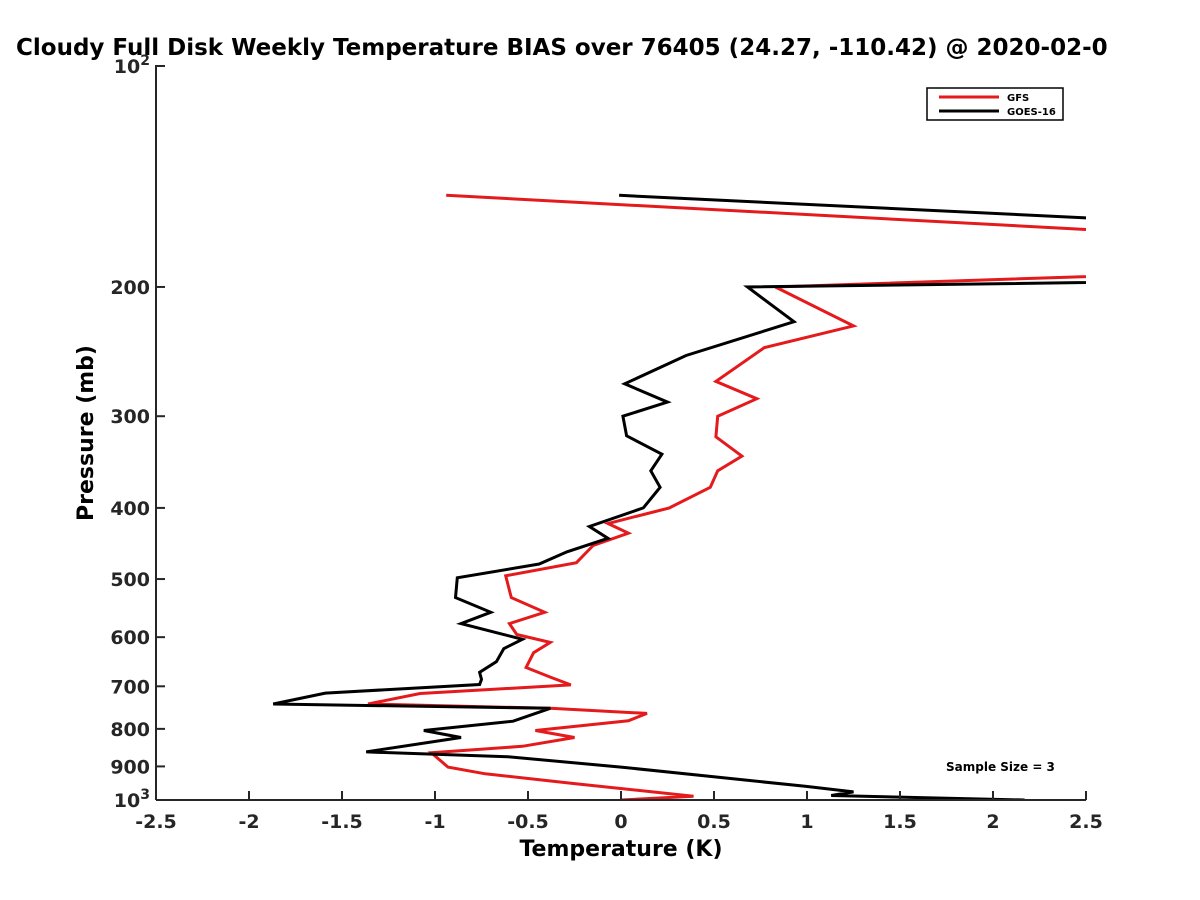  Describe the element at coordinates (620, 822) in the screenshot. I see `x-tick-label: 0` at that location.